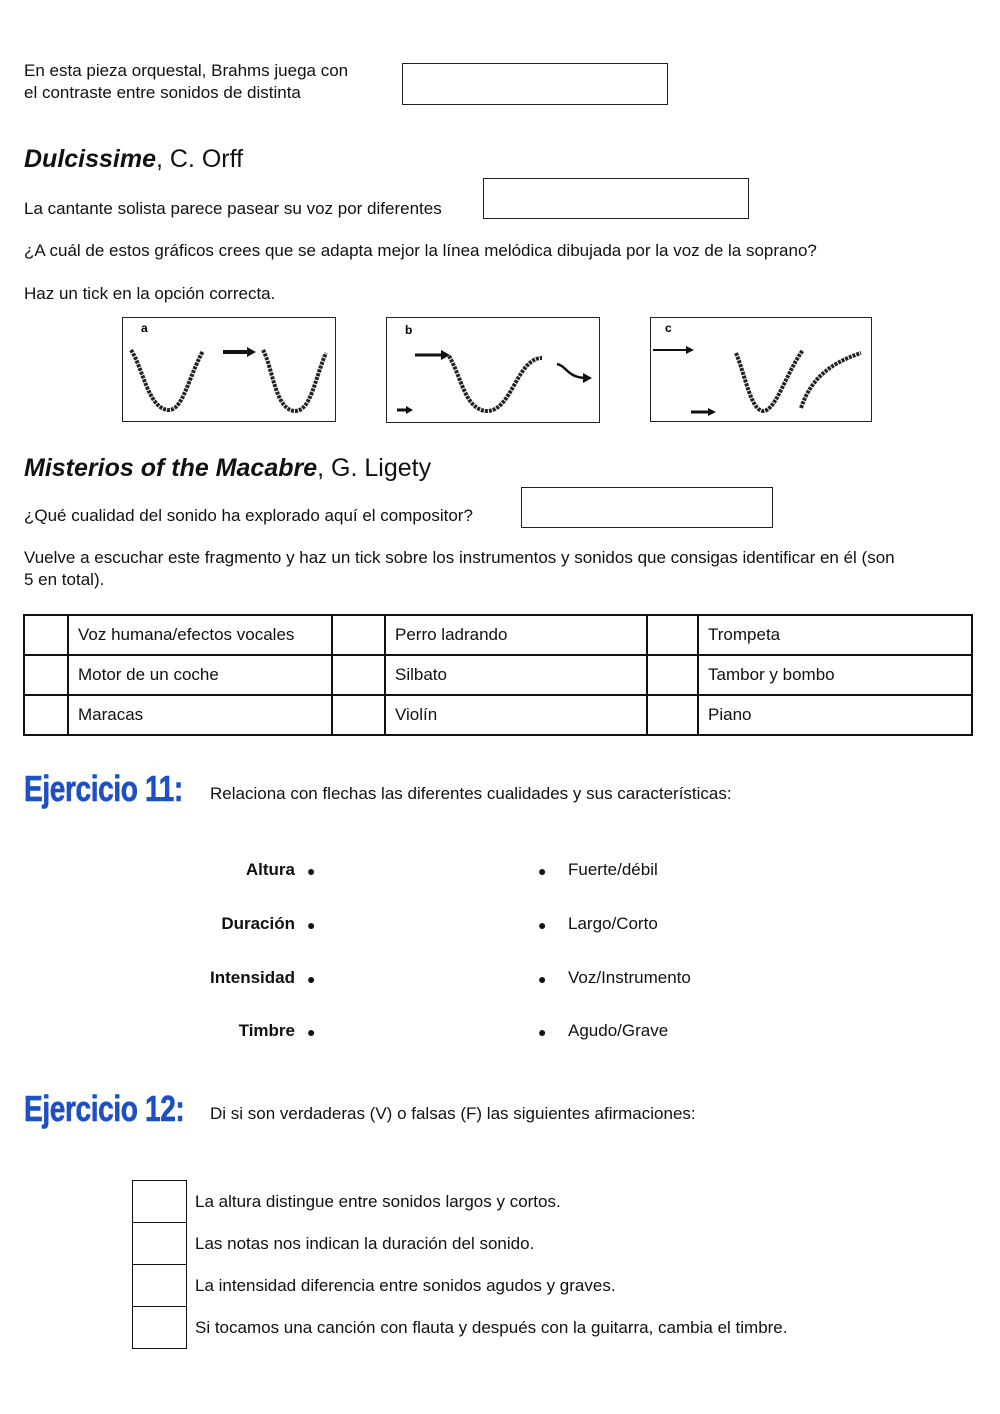 Image resolution: width=1000 pixels, height=1414 pixels. What do you see at coordinates (835, 675) in the screenshot?
I see `table-cell: Tambor y bombo` at bounding box center [835, 675].